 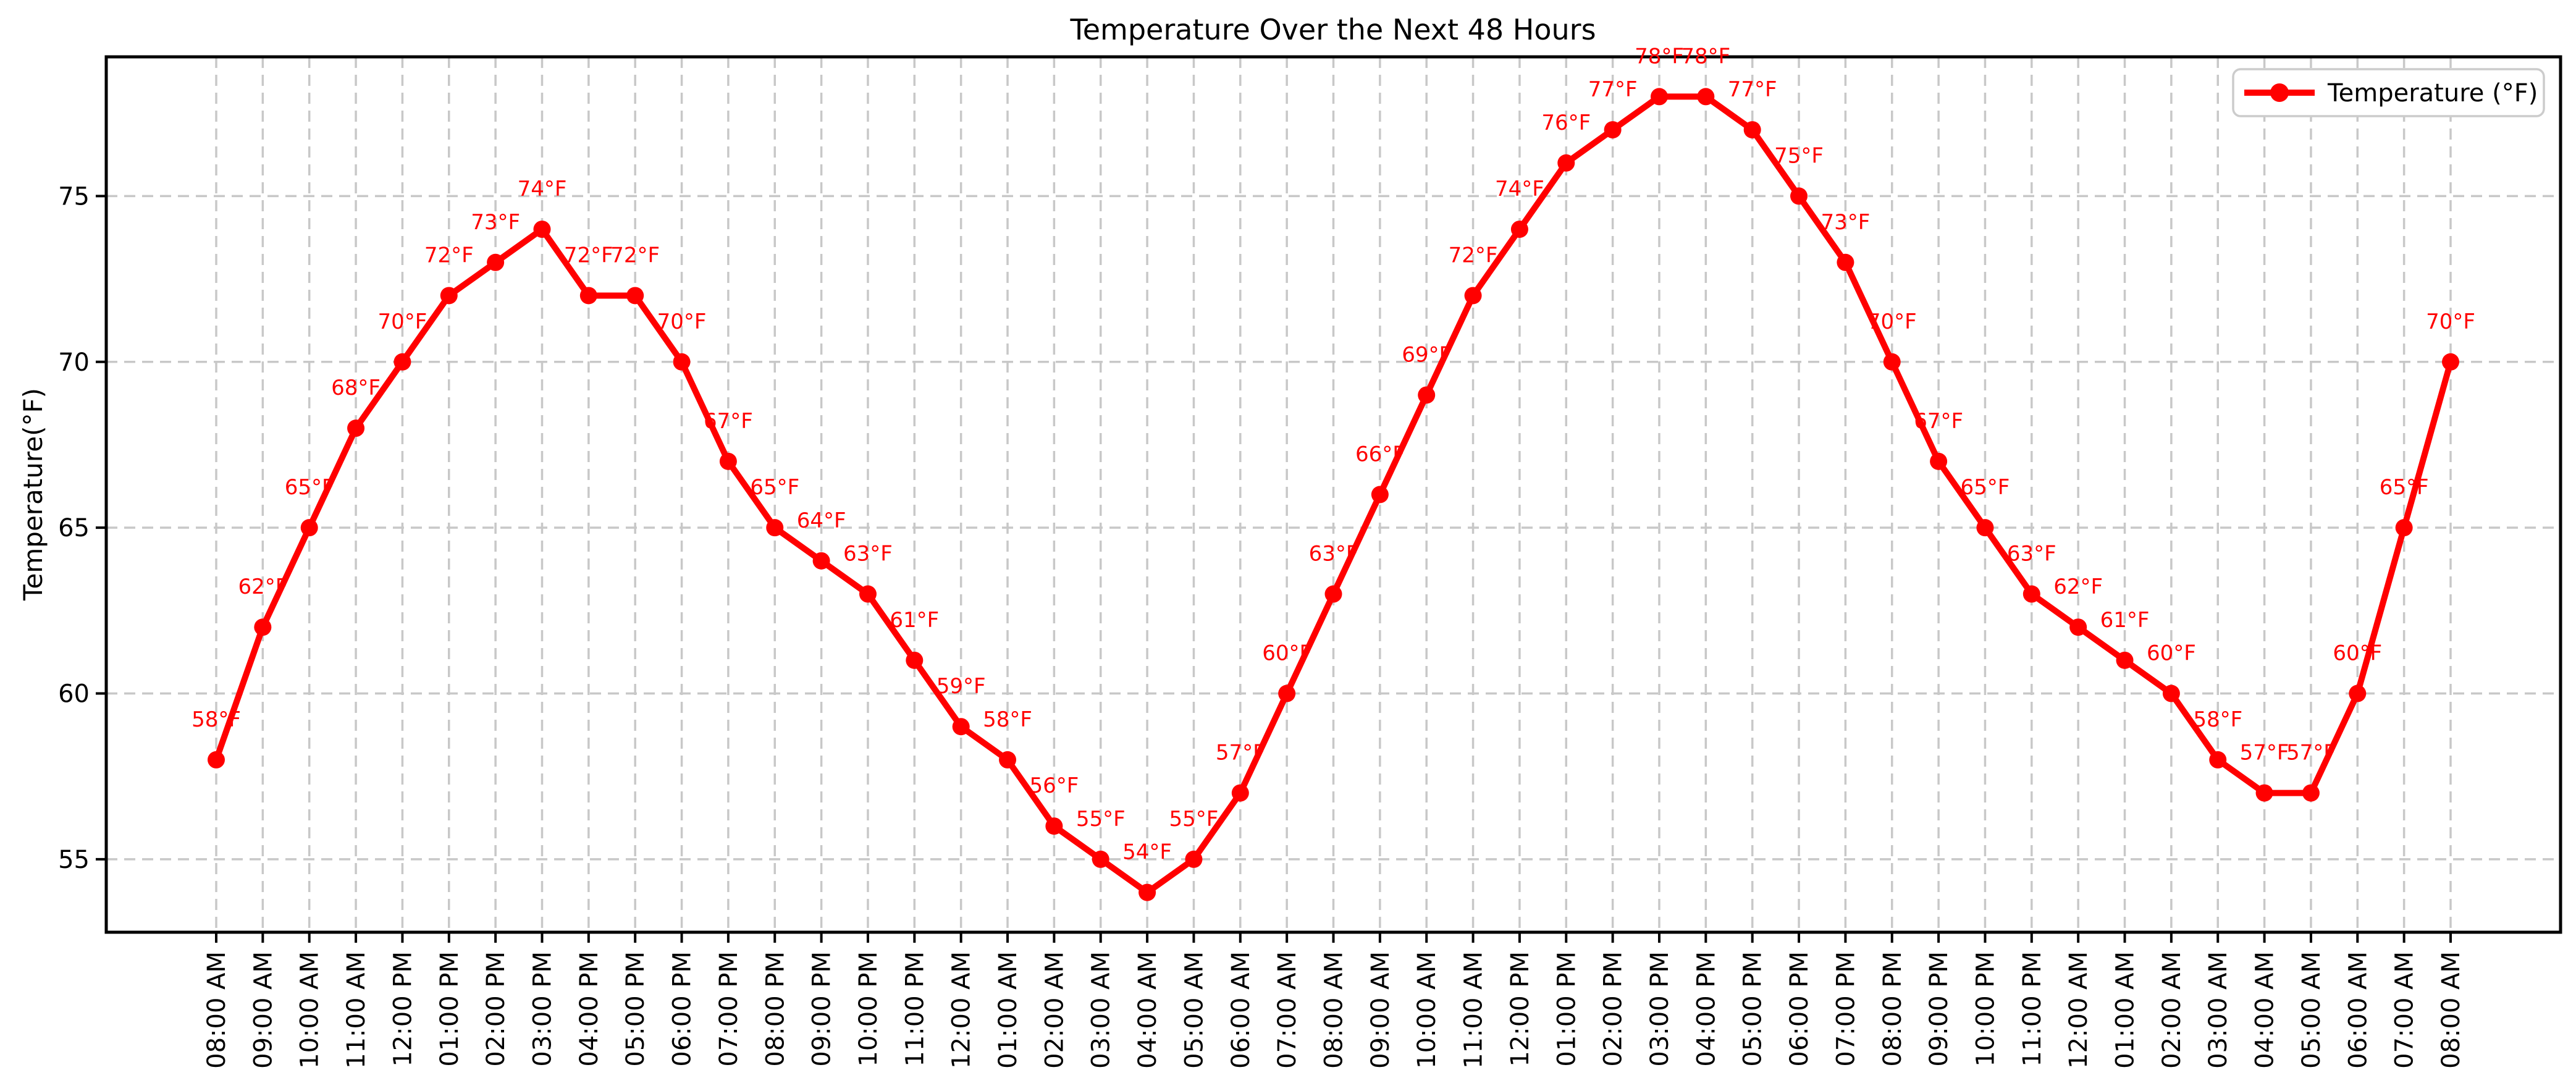 I want to click on y-axis-label: Temperature(°F), so click(x=33, y=494).